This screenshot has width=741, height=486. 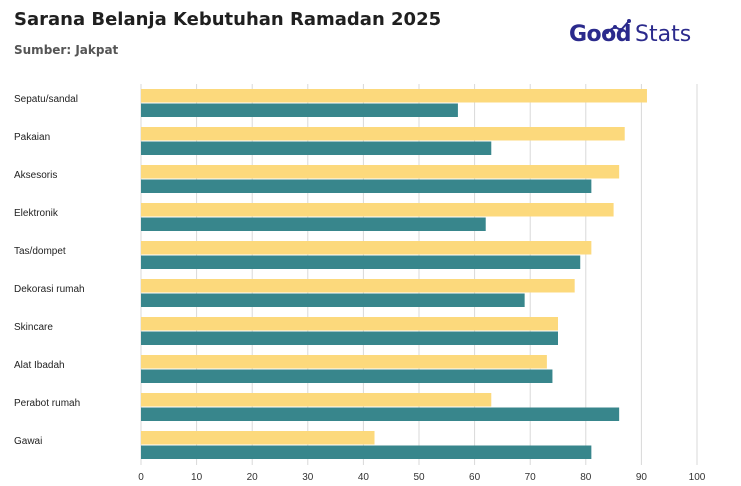 I want to click on x-tick-label: 70, so click(x=531, y=477).